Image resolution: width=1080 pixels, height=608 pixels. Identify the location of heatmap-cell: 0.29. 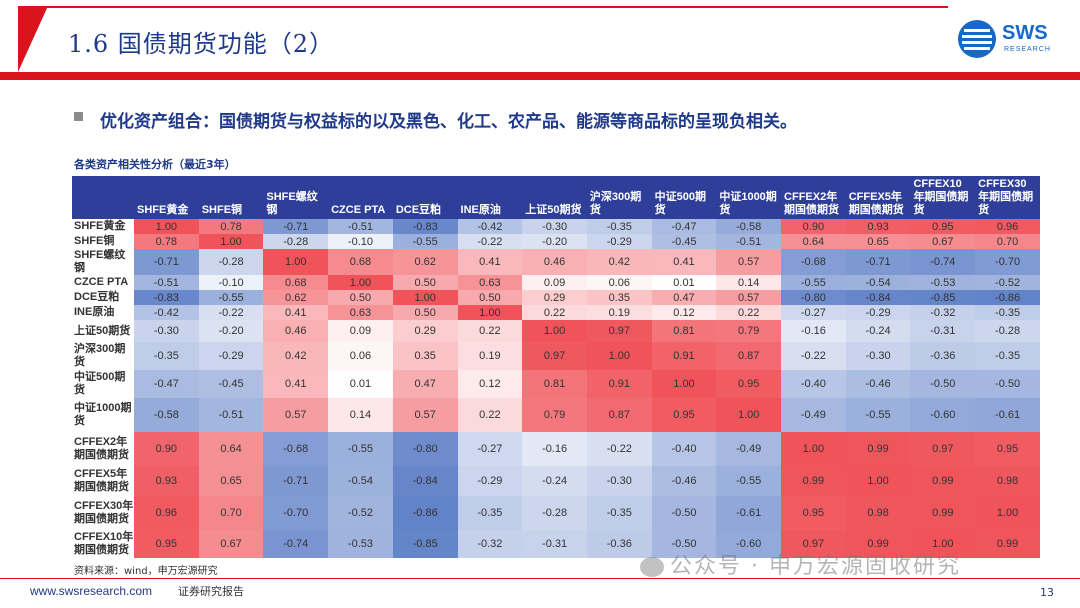
(554, 297).